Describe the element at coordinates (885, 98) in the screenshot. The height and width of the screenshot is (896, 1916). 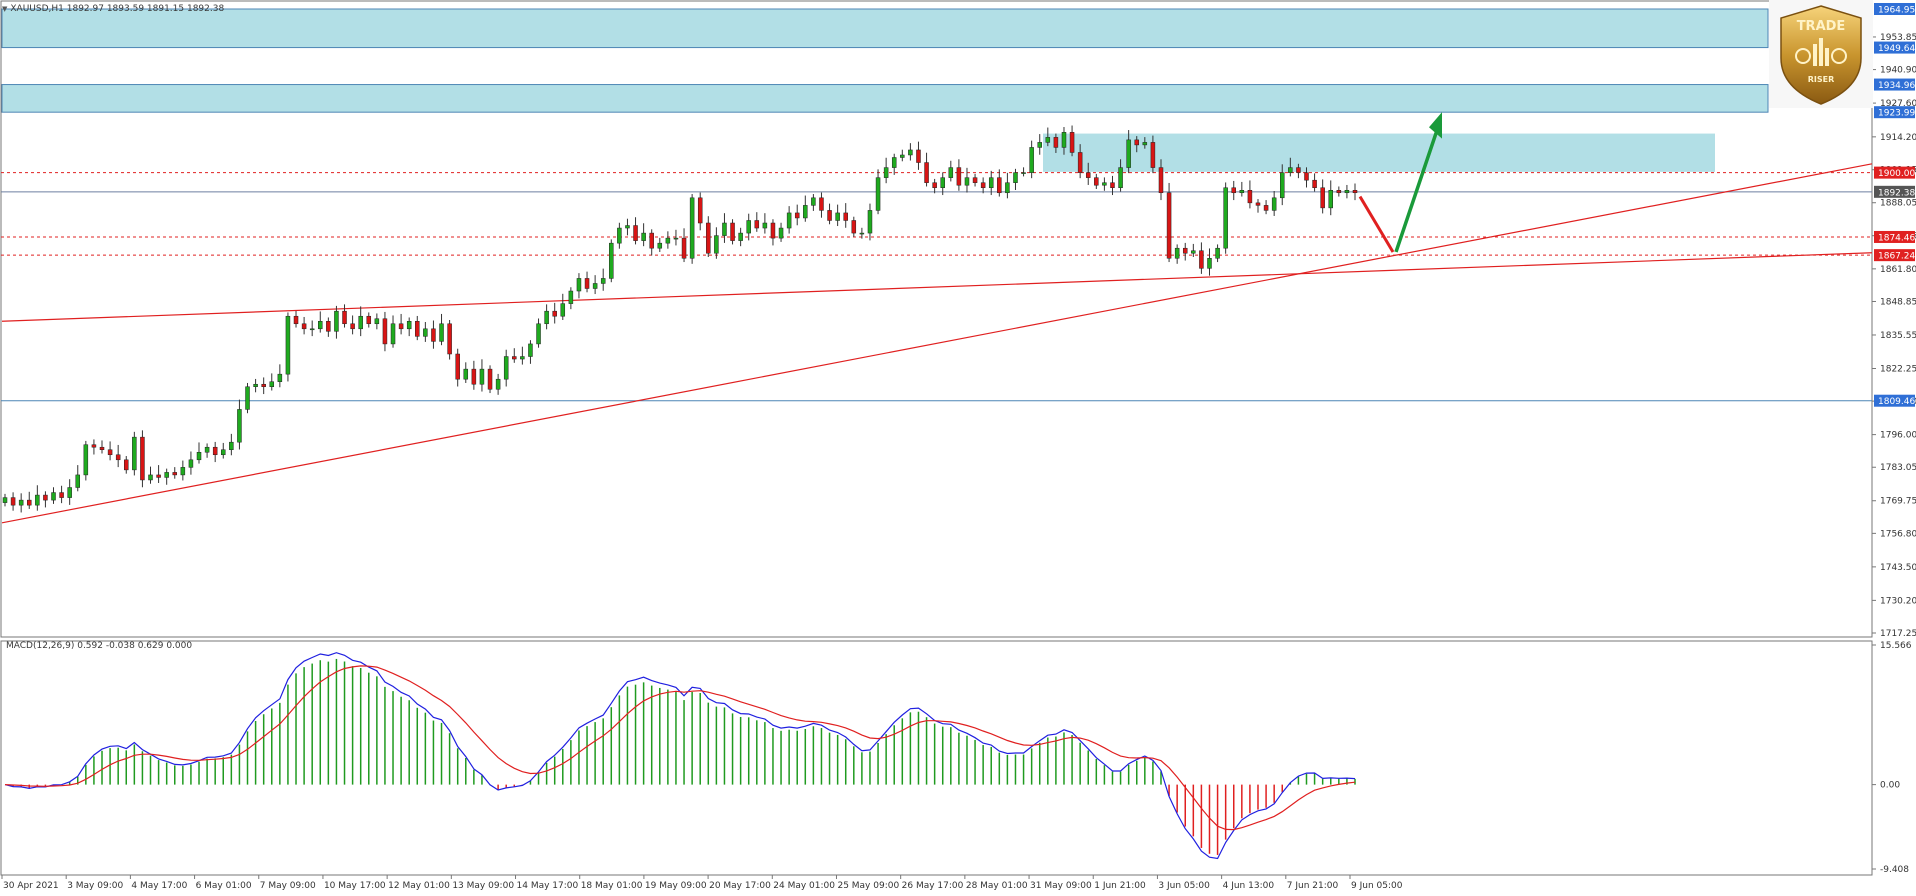
I see `supply-zone` at that location.